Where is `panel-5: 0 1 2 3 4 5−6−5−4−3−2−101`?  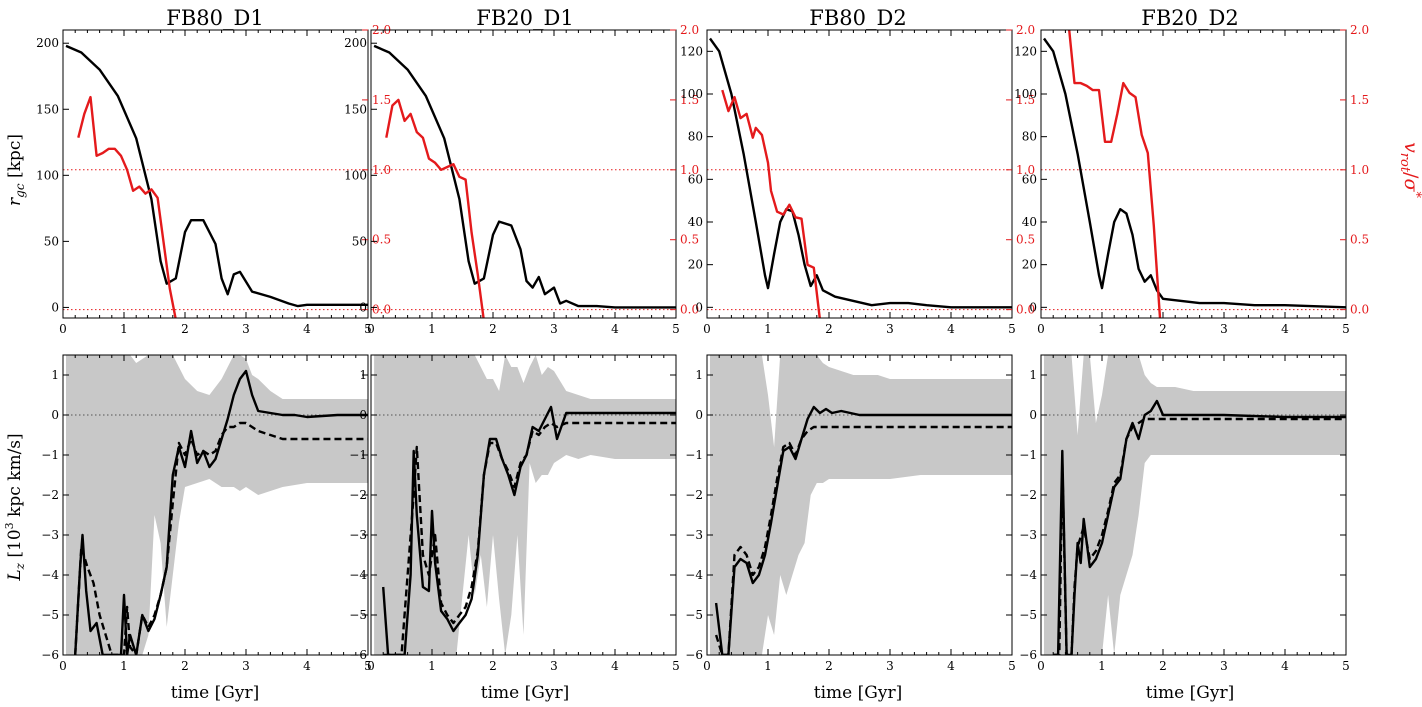 panel-5: 0 1 2 3 4 5−6−5−4−3−2−101 is located at coordinates (206, 513).